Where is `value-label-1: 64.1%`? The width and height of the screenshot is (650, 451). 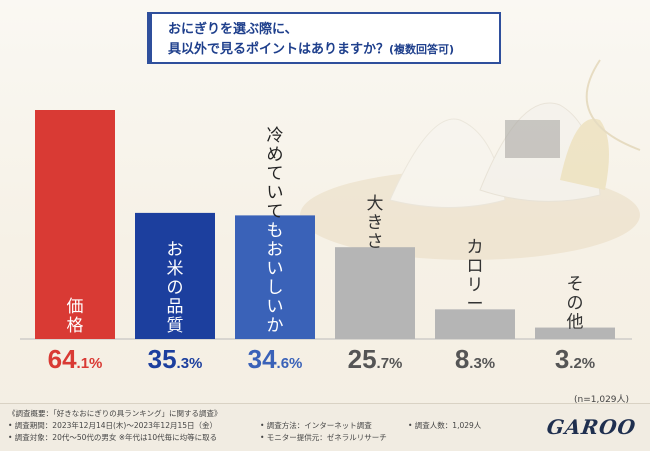
value-label-1: 64.1% is located at coordinates (75, 359).